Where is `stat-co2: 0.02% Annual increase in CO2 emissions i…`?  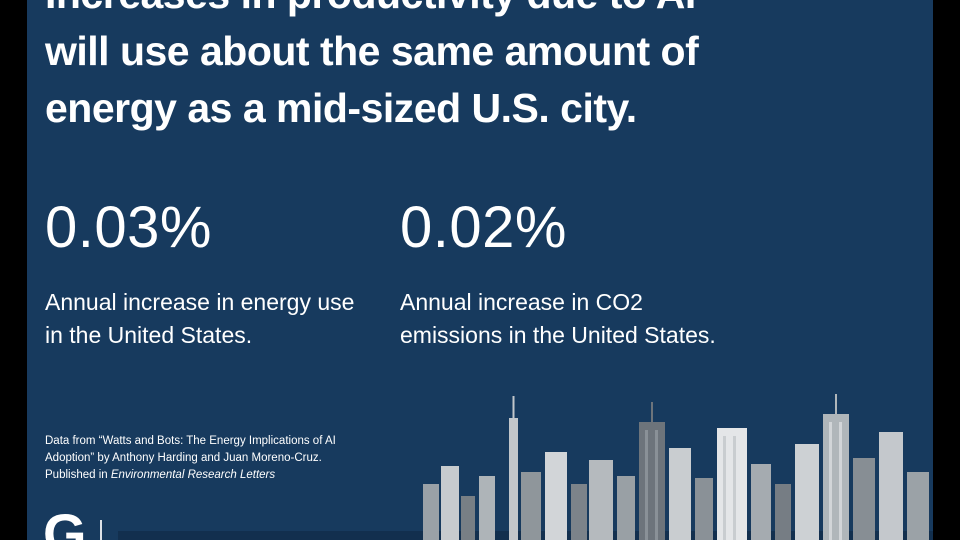
stat-co2: 0.02% Annual increase in CO2 emissions i… is located at coordinates (577, 274).